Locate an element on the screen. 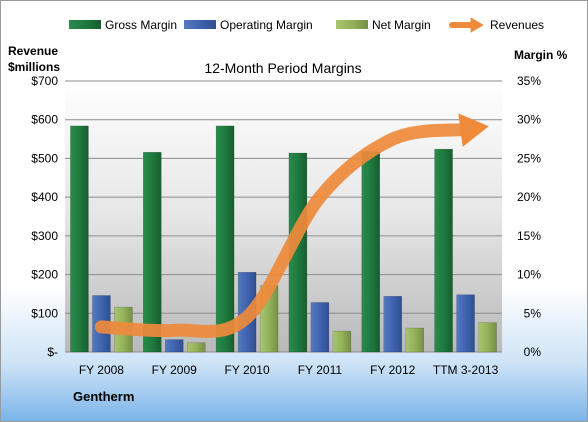  left-tick-label: $400 is located at coordinates (44, 197).